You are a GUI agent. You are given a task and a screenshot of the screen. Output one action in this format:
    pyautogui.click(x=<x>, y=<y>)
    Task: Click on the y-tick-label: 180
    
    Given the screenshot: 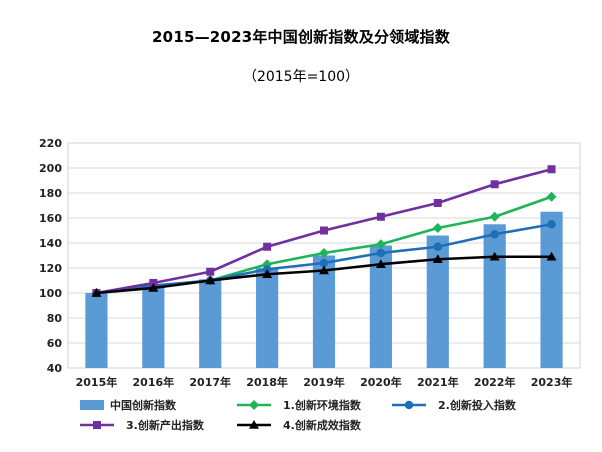 What is the action you would take?
    pyautogui.click(x=50, y=193)
    